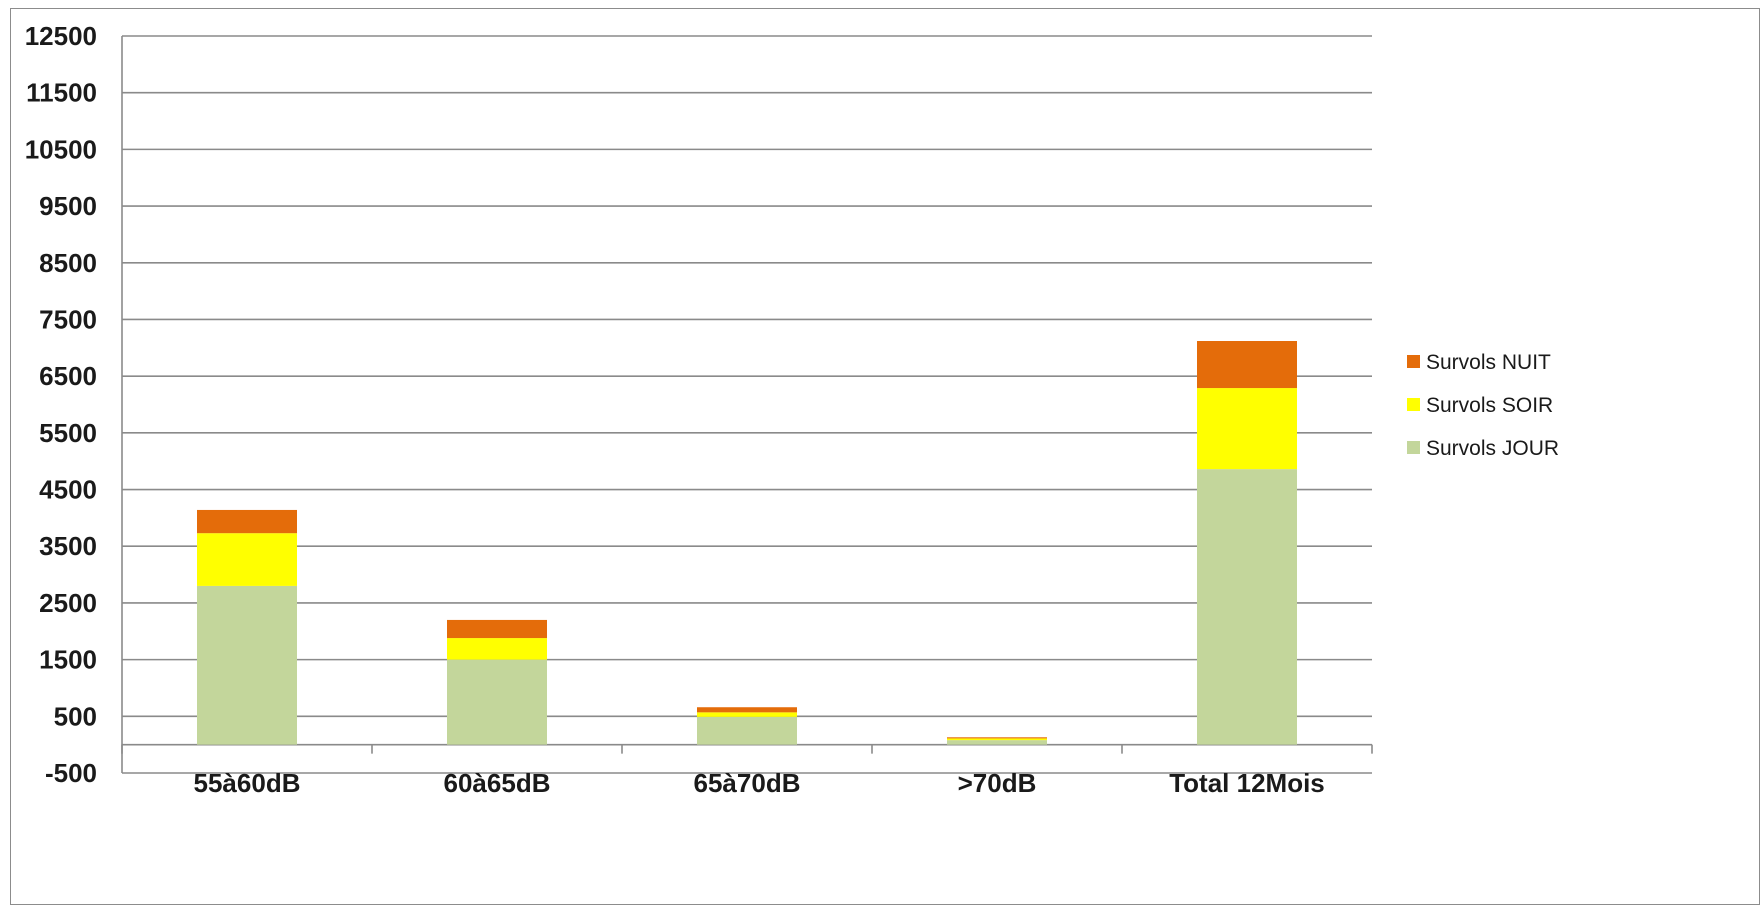 The image size is (1762, 907). Describe the element at coordinates (68, 546) in the screenshot. I see `y-tick-label: 3500` at that location.